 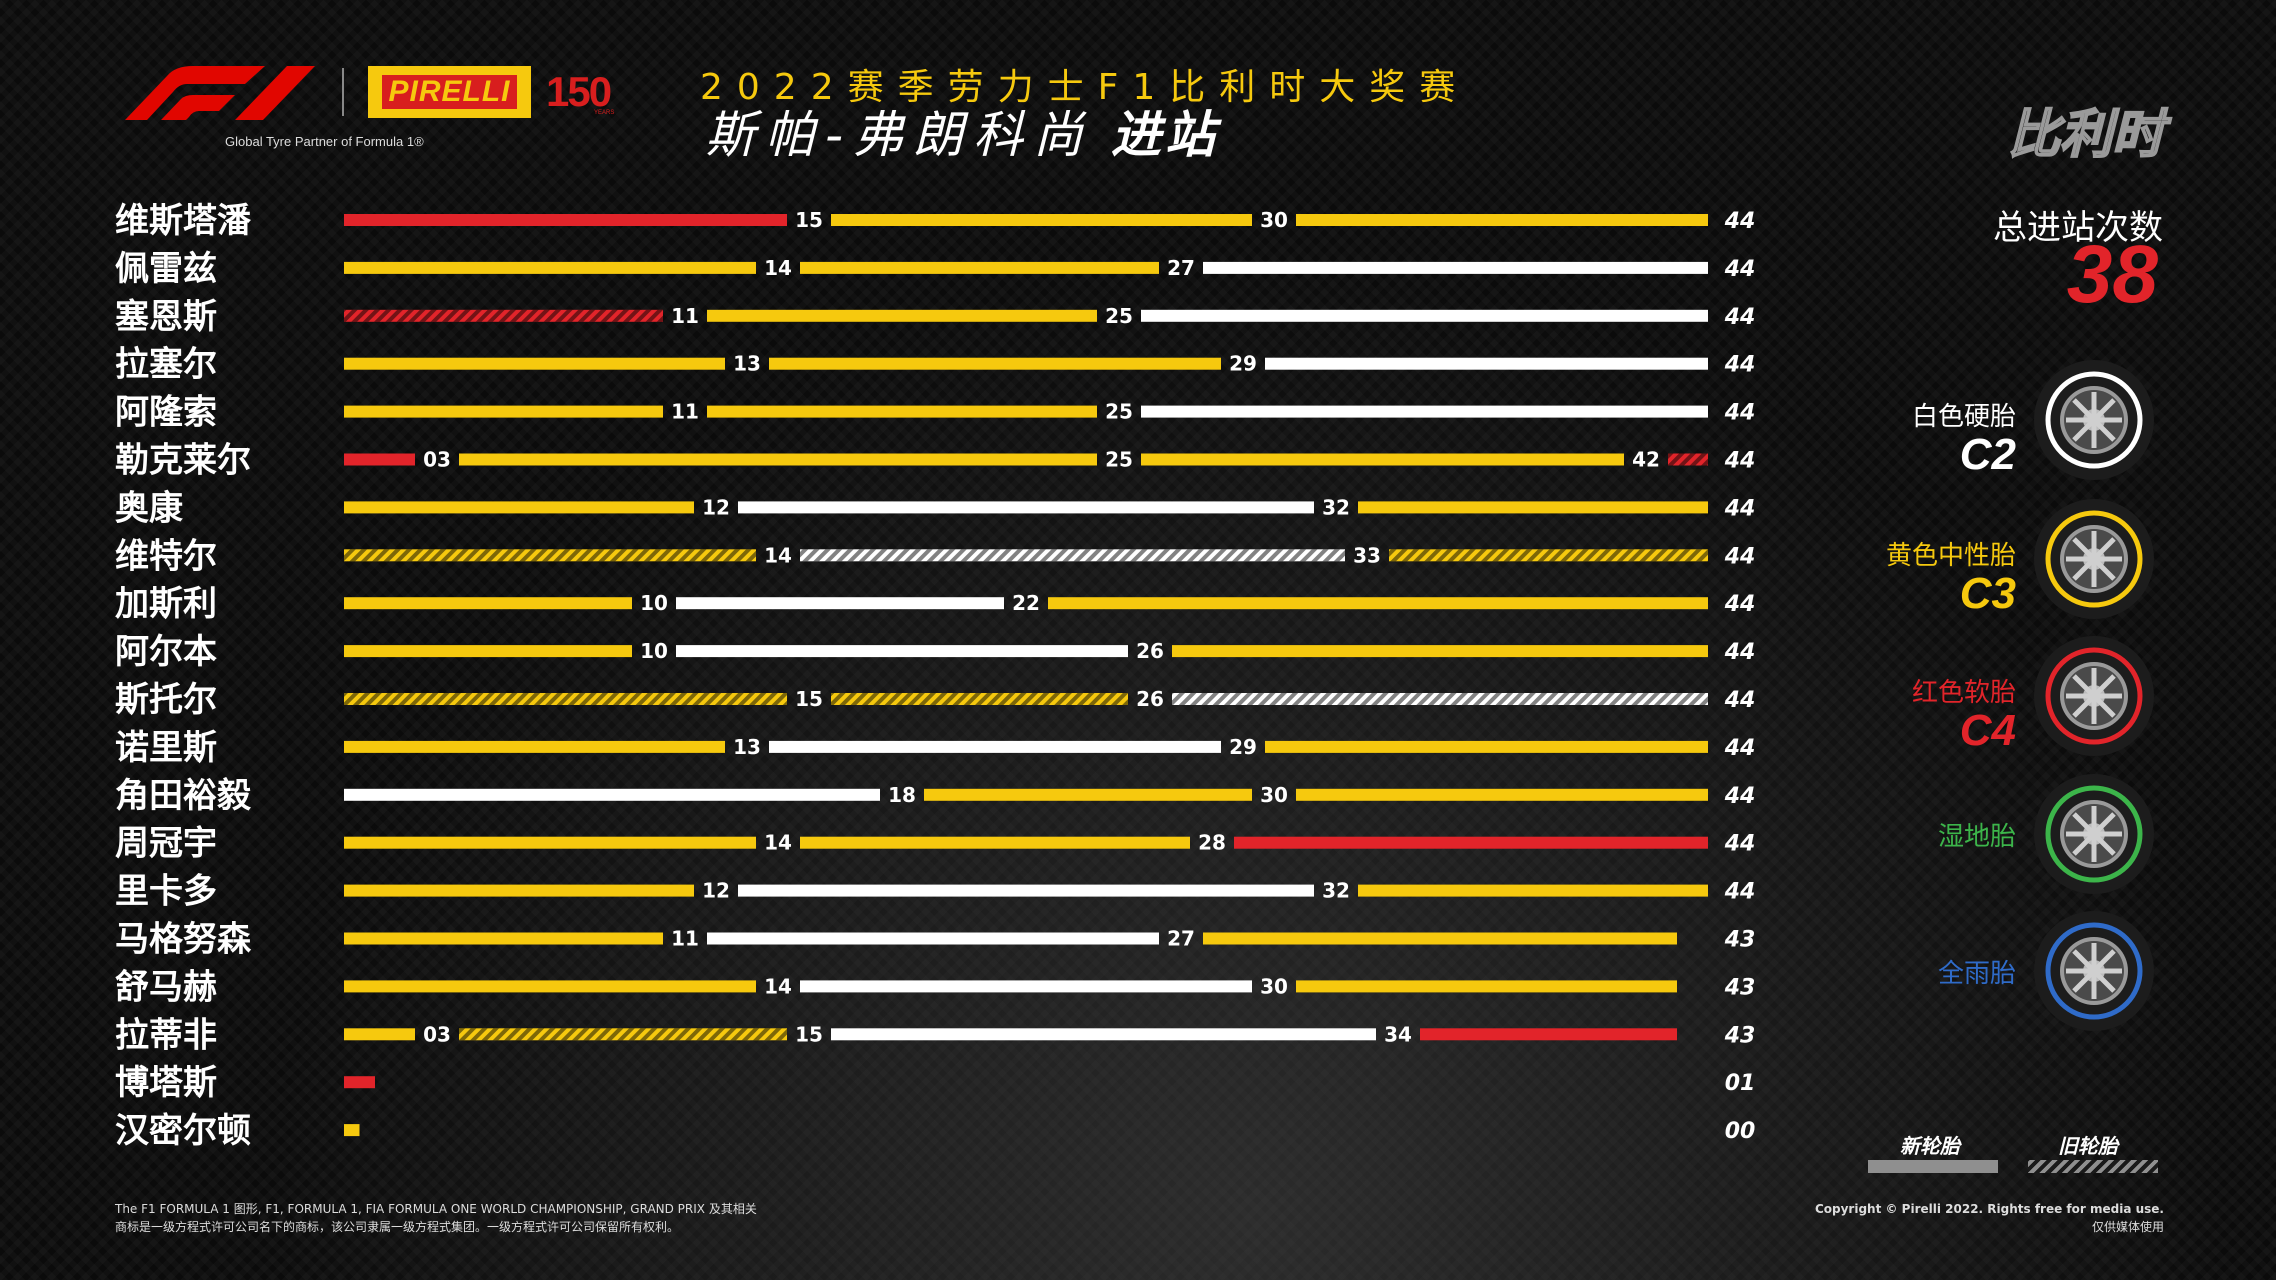 I want to click on tyre-row-wet: 全雨胎, so click(x=1896, y=974).